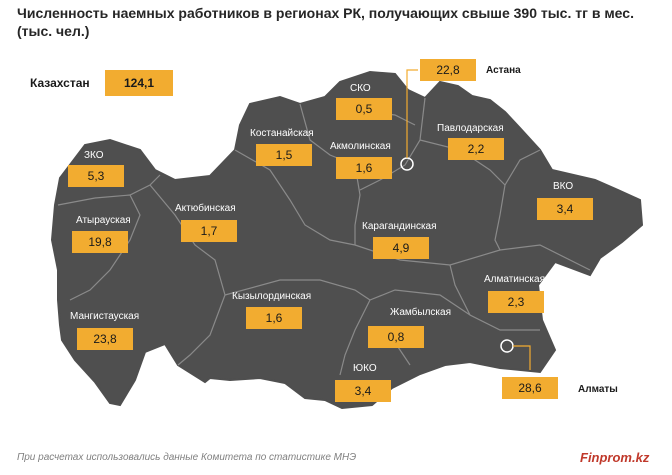 The width and height of the screenshot is (672, 475). What do you see at coordinates (205, 208) in the screenshot?
I see `region-label-aktobe: Актюбинская` at bounding box center [205, 208].